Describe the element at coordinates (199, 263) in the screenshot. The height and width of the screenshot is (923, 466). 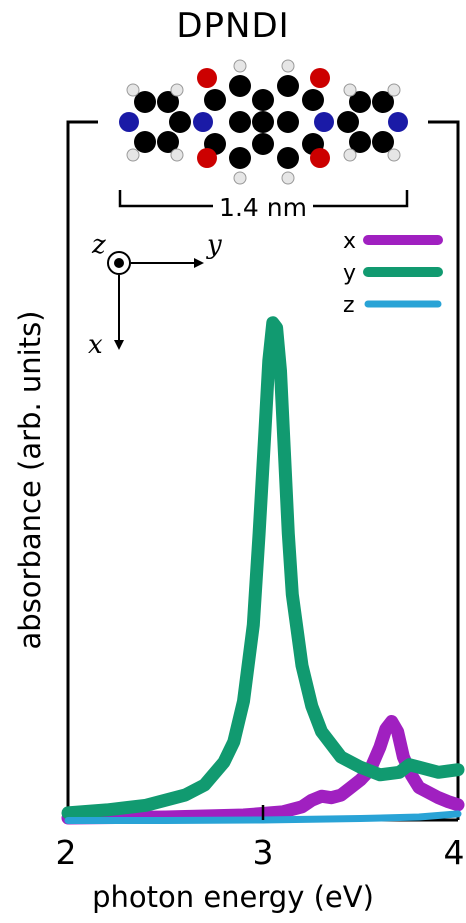
I see `y-arrow-icon` at that location.